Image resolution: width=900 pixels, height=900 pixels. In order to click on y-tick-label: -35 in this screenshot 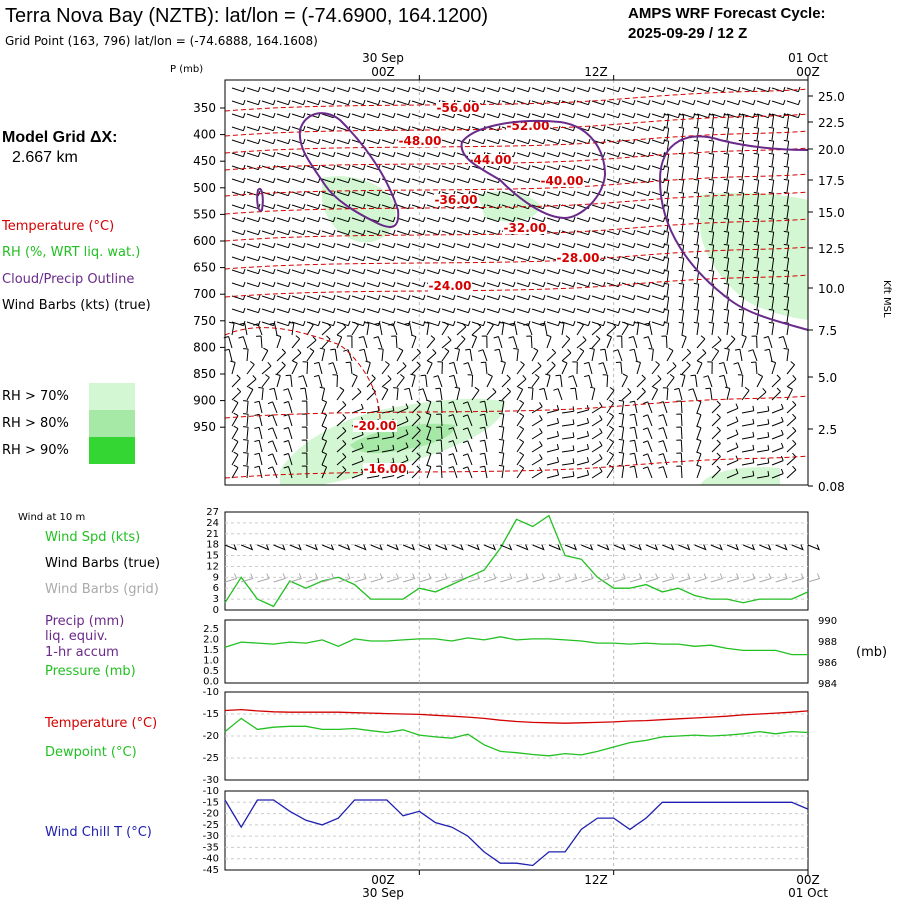, I will do `click(211, 847)`.